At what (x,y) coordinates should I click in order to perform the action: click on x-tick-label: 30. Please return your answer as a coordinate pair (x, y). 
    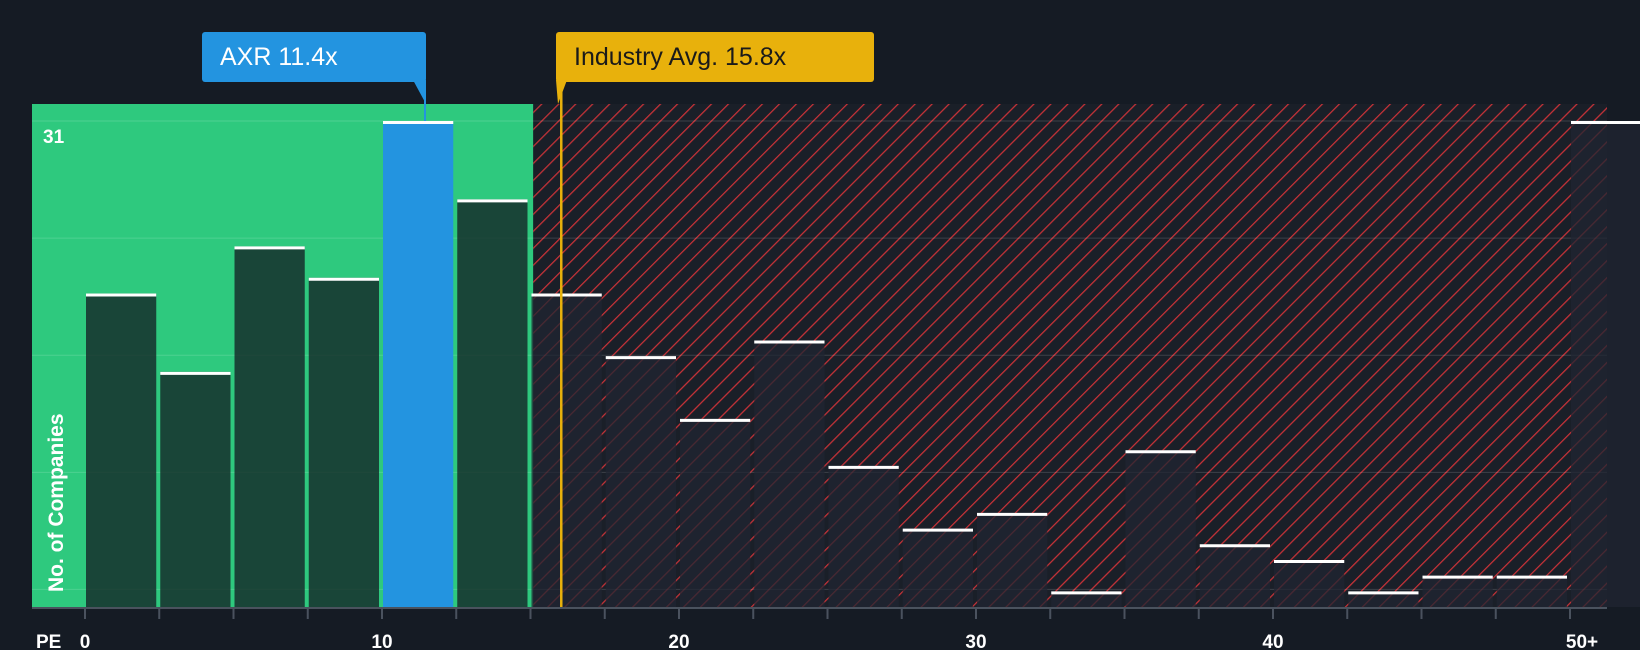
    Looking at the image, I should click on (975, 641).